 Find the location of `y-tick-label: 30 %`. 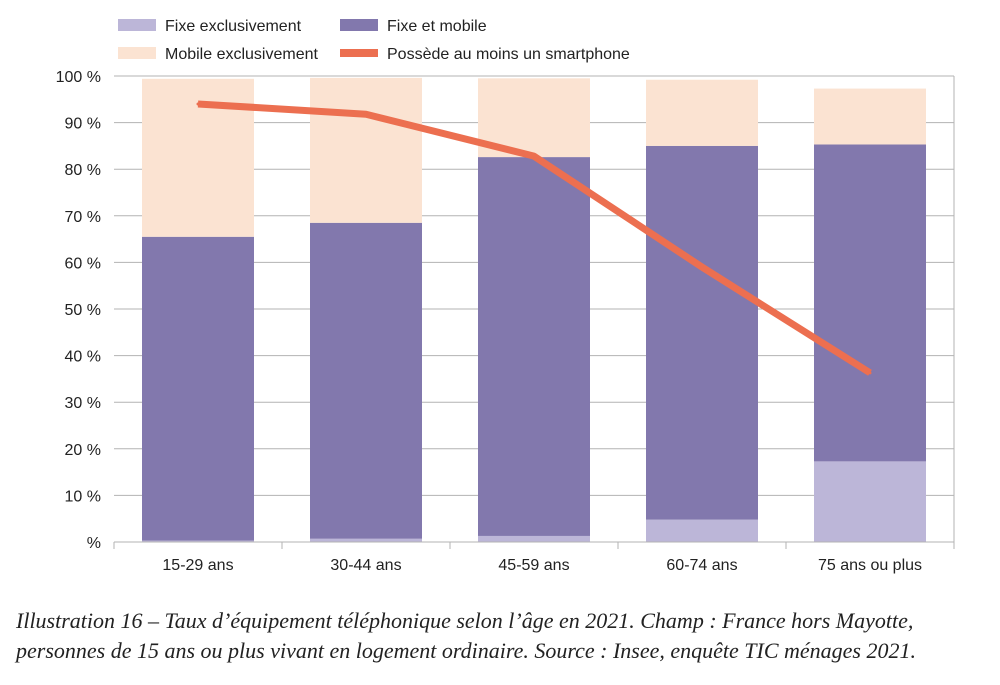

y-tick-label: 30 % is located at coordinates (83, 403).